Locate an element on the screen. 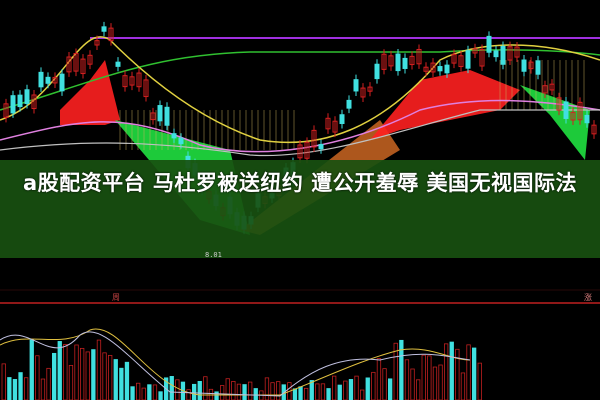 The width and height of the screenshot is (600, 400). white-ma-line is located at coordinates (300, 133).